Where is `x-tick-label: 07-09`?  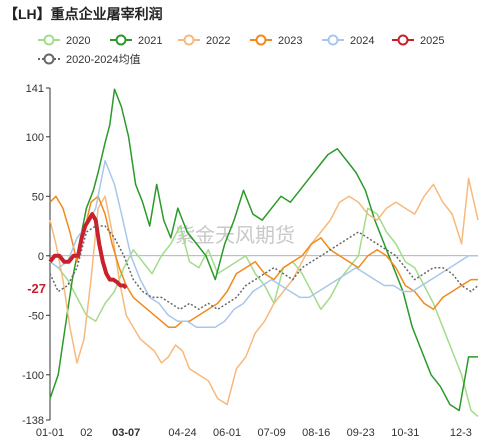 x-tick-label: 07-09 is located at coordinates (272, 433).